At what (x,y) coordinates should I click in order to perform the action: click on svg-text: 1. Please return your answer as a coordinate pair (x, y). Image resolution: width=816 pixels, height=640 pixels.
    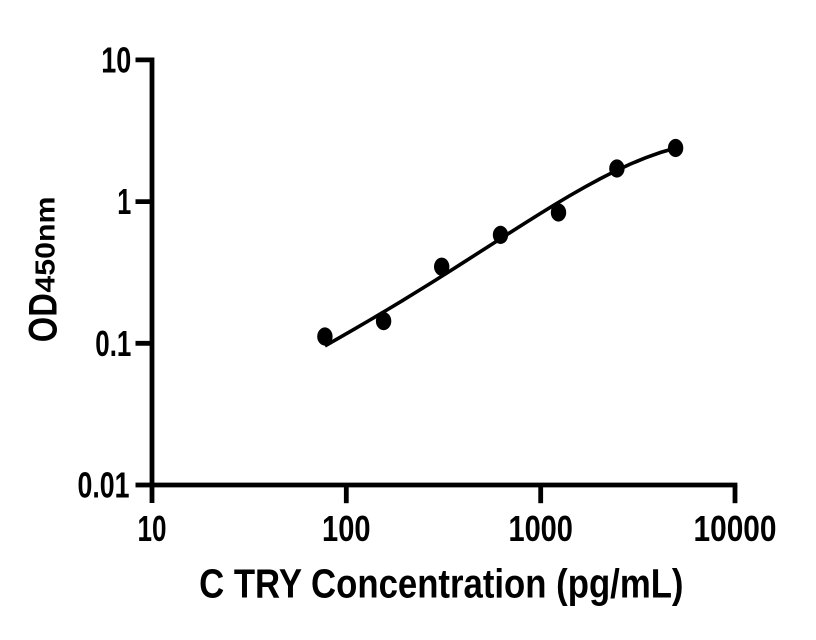
    Looking at the image, I should click on (124, 201).